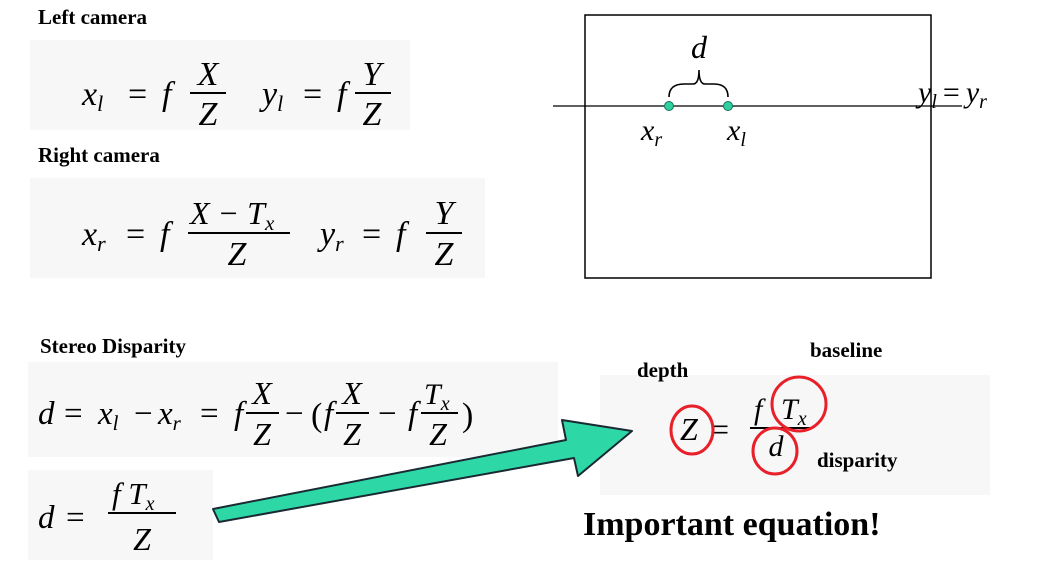 Image resolution: width=1050 pixels, height=575 pixels. What do you see at coordinates (231, 215) in the screenshot?
I see `svg-text: X − Tx` at bounding box center [231, 215].